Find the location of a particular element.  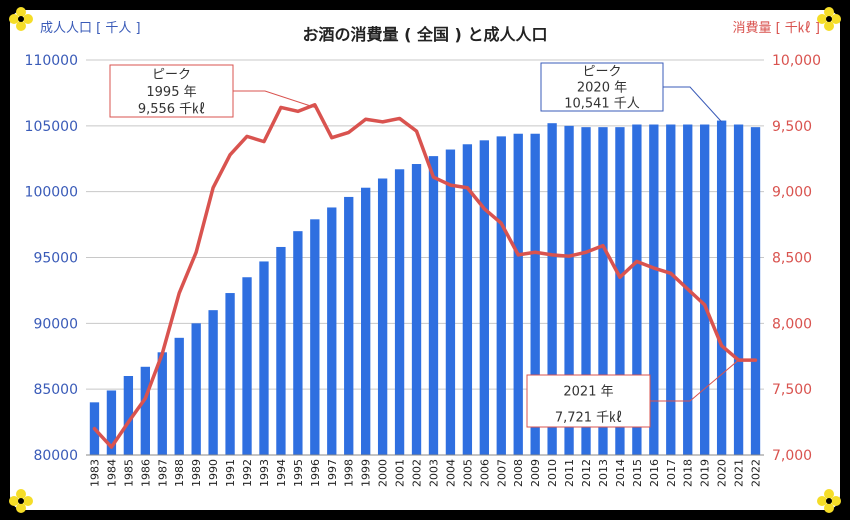

x-tick-label: 2005 is located at coordinates (467, 473).